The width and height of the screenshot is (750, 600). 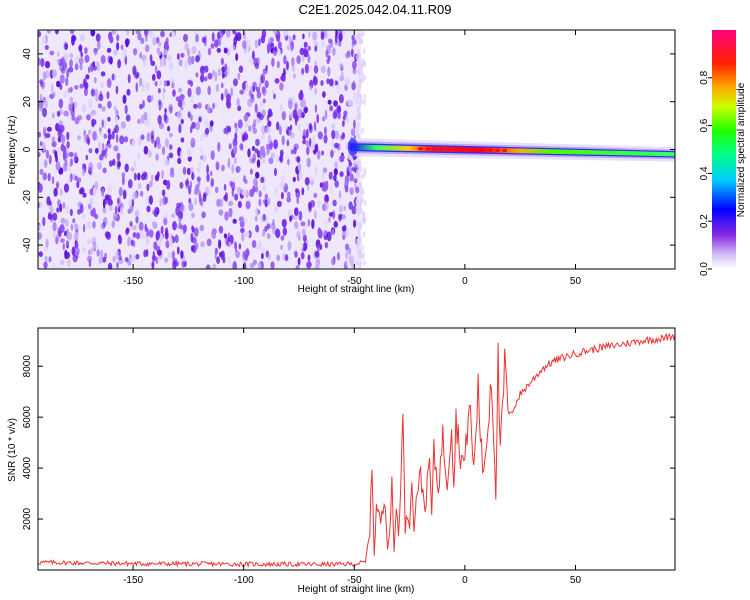 I want to click on snr-y-tick-label: 6000, so click(x=27, y=417).